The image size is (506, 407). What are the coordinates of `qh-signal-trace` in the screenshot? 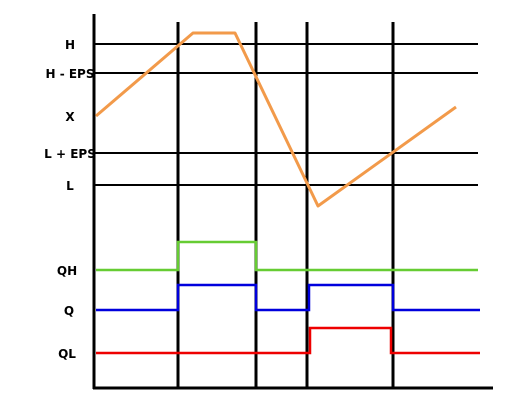 It's located at (287, 256).